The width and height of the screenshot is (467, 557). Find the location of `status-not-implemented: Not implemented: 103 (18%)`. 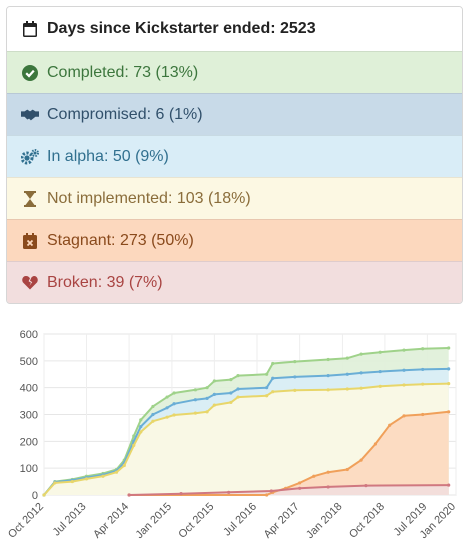

status-not-implemented: Not implemented: 103 (18%) is located at coordinates (234, 198).